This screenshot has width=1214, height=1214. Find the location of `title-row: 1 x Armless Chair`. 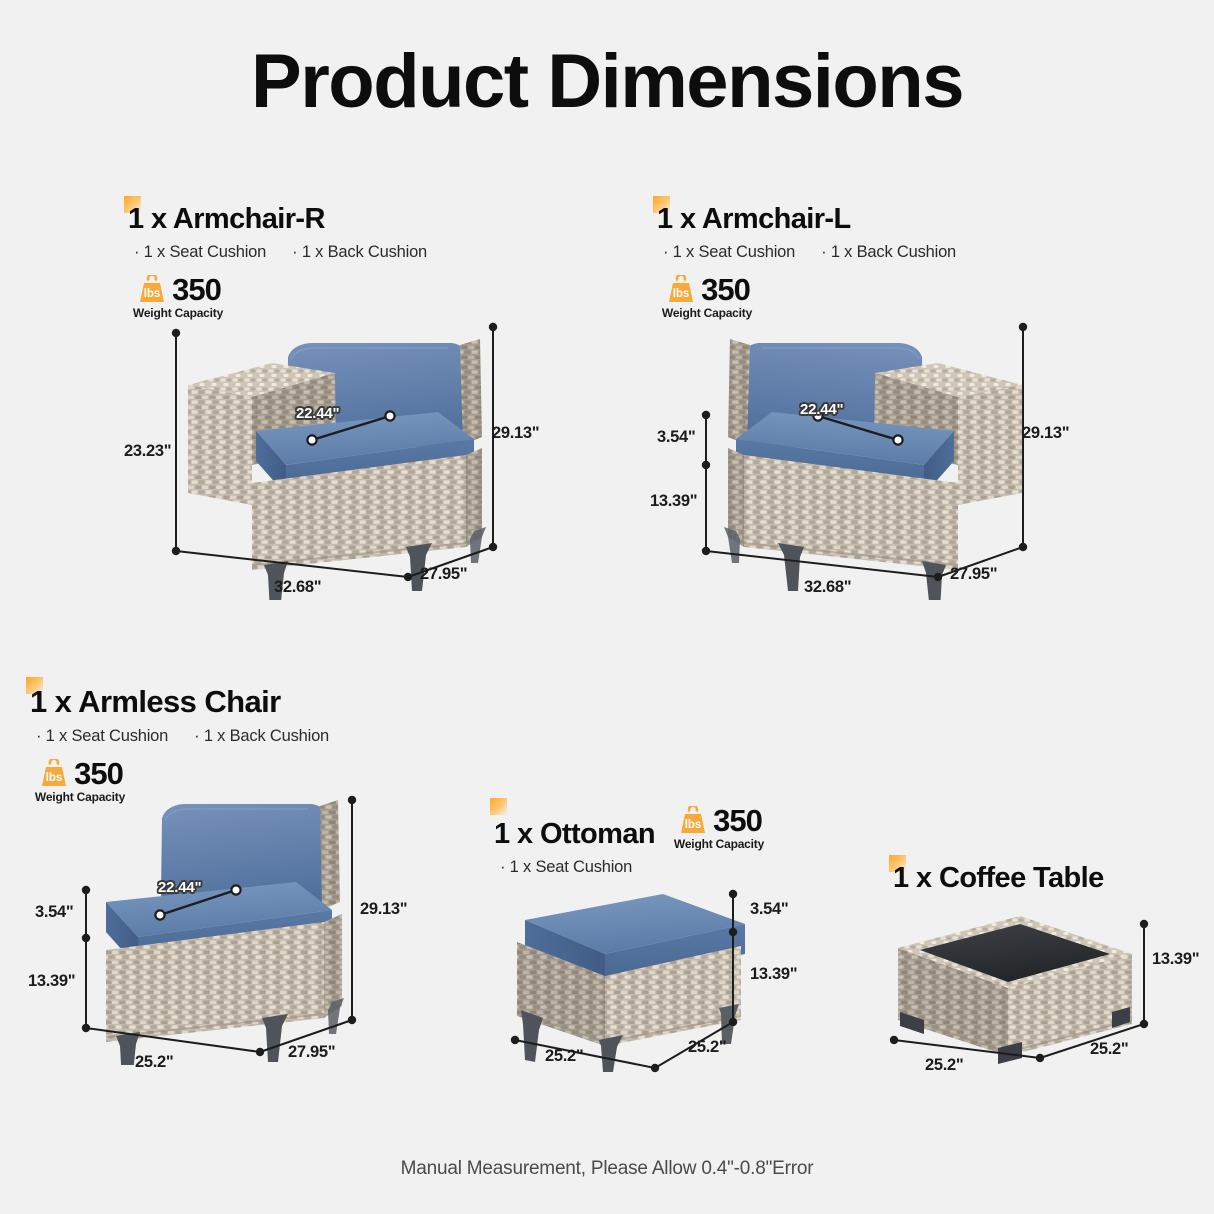

title-row: 1 x Armless Chair is located at coordinates (177, 698).